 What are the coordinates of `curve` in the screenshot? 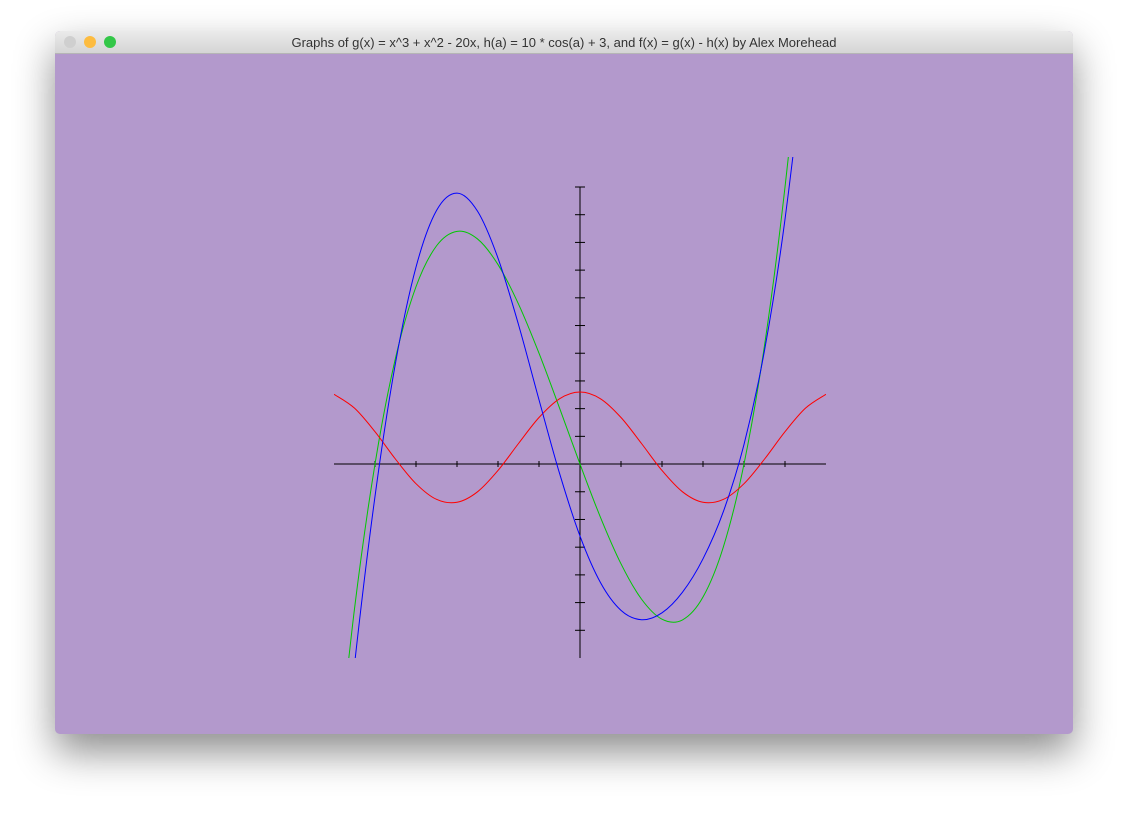 It's located at (580, 447).